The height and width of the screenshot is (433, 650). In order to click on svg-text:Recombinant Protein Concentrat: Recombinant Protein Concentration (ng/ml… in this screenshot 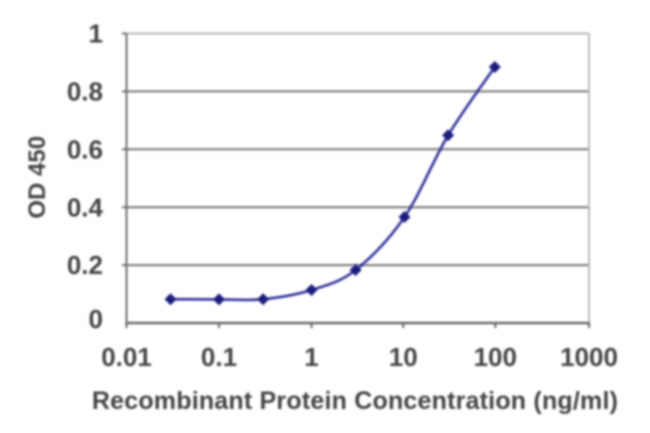, I will do `click(355, 401)`.